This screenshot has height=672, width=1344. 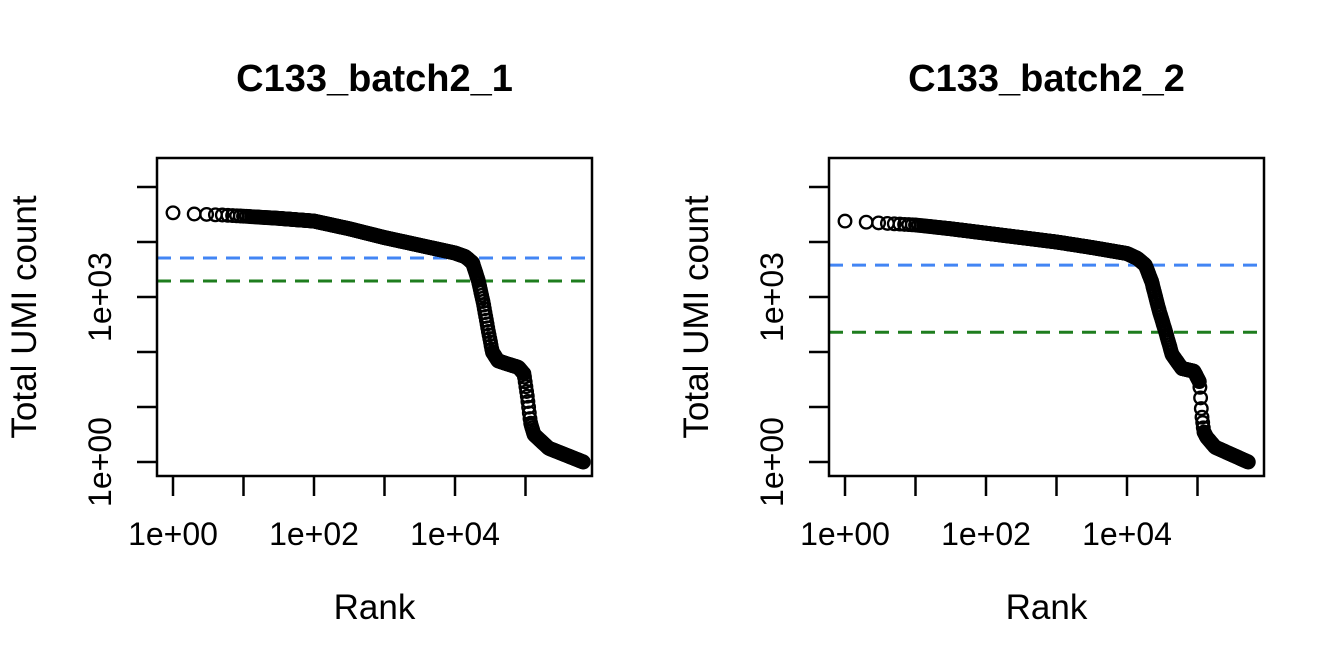 I want to click on panel-title: C133_batch2_2, so click(x=1046, y=79).